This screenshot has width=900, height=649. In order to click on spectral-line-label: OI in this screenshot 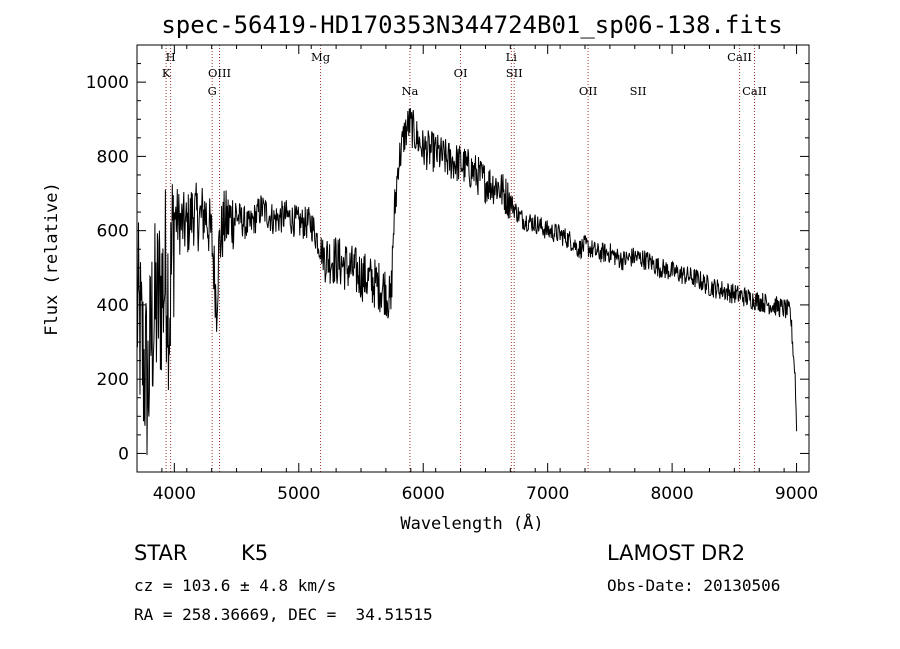, I will do `click(461, 73)`.